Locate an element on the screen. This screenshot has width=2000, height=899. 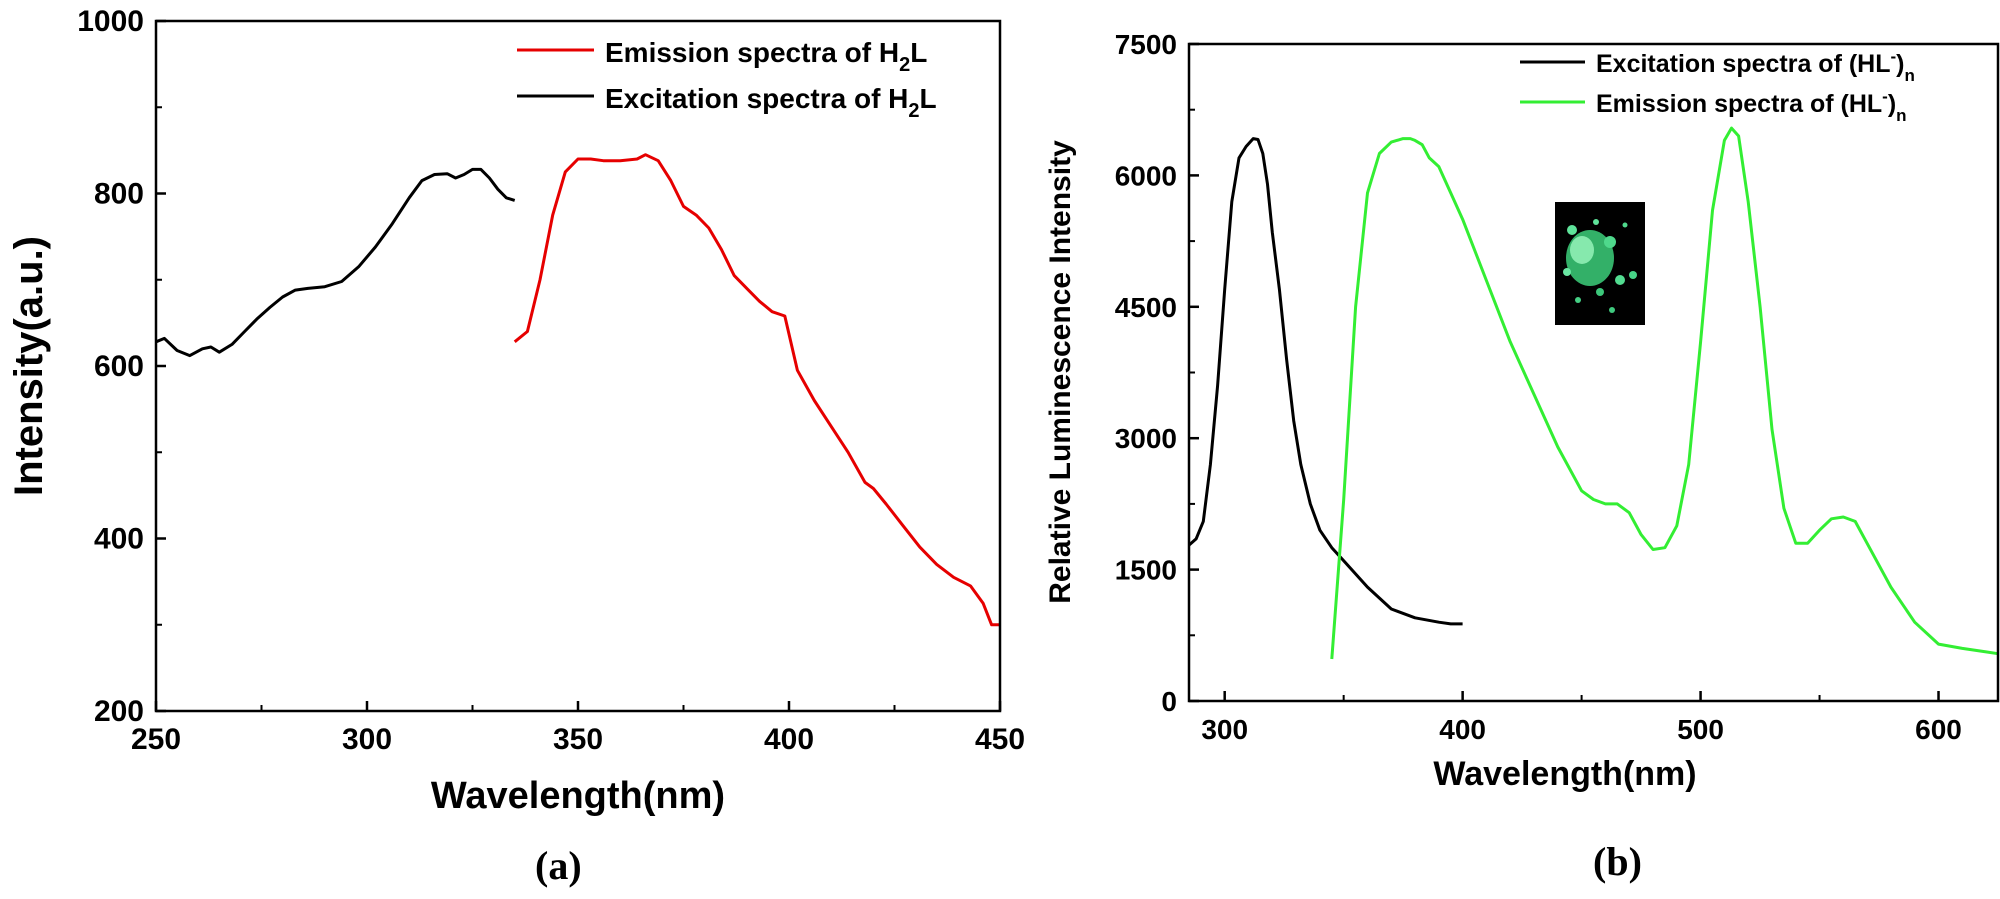
chart-a-ytick-label: 400 is located at coordinates (119, 539).